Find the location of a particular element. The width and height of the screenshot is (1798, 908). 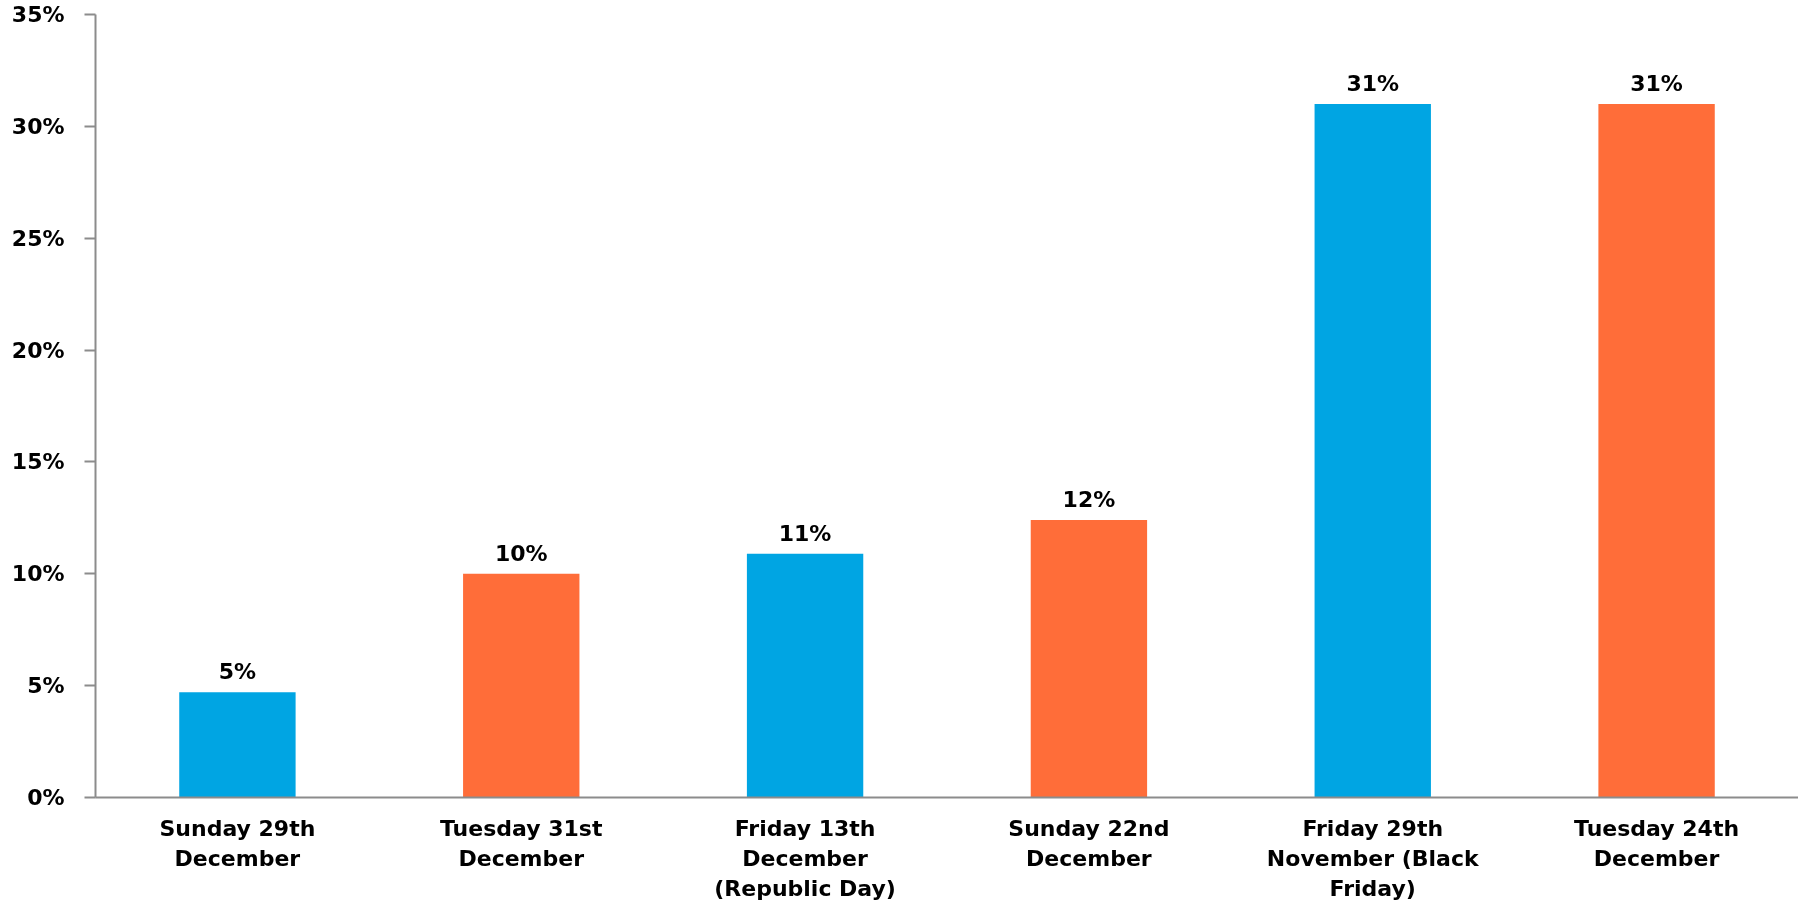

y-tick-label: 25% is located at coordinates (38, 238).